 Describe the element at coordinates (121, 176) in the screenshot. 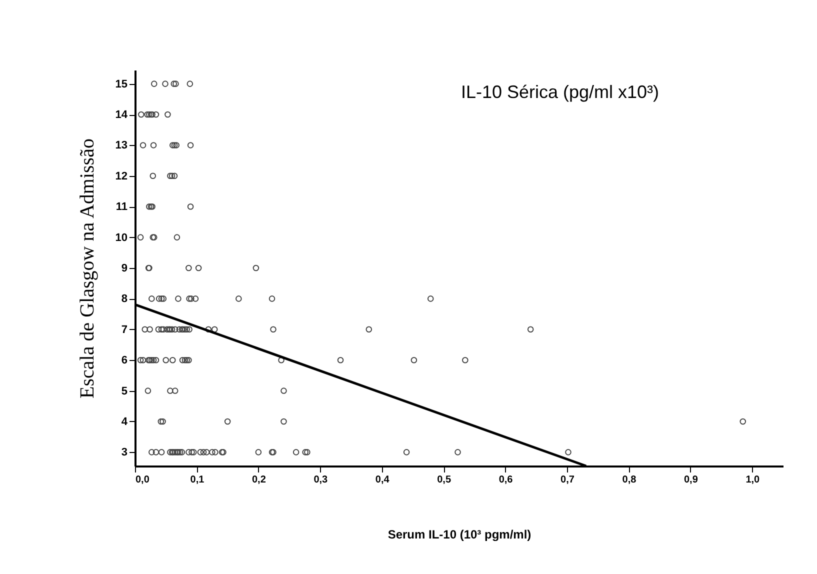

I see `y-tick-label: 12` at that location.